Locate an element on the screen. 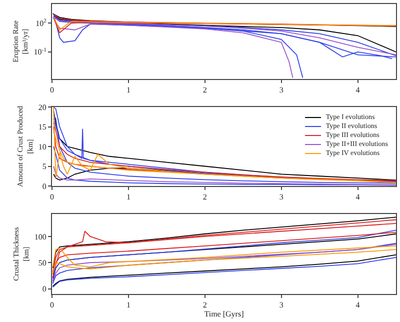 Image resolution: width=400 pixels, height=322 pixels. y-tick-label: 50 is located at coordinates (42, 263).